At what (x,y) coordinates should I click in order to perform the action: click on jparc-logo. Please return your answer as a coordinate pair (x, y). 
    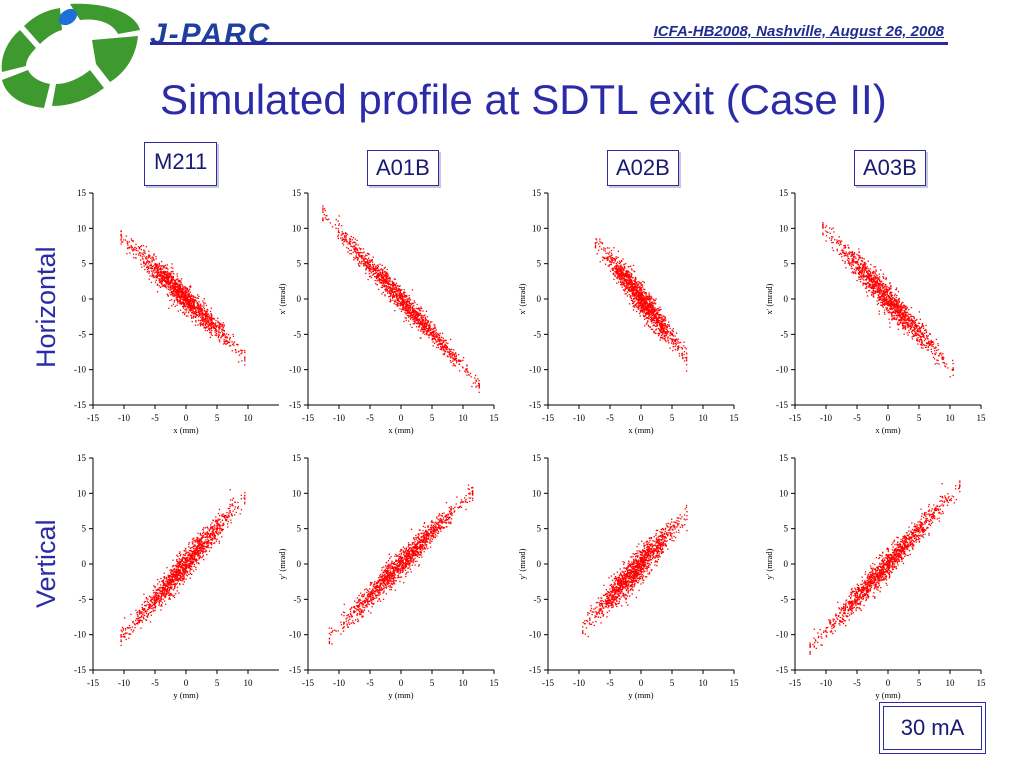
    Looking at the image, I should click on (70, 55).